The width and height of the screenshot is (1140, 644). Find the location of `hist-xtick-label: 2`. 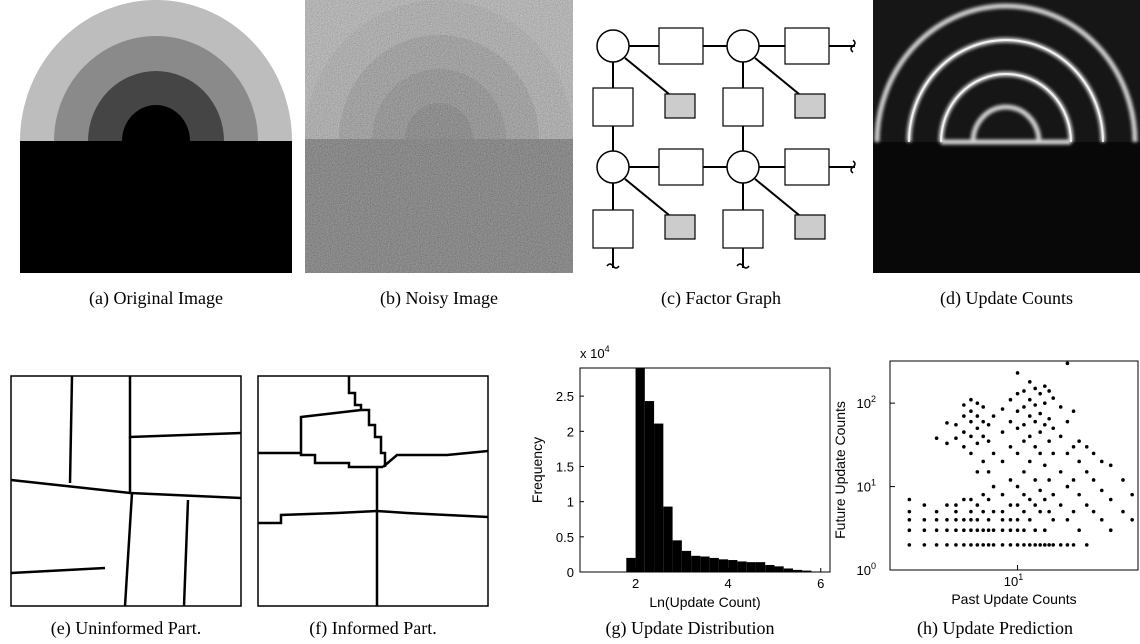

hist-xtick-label: 2 is located at coordinates (635, 583).